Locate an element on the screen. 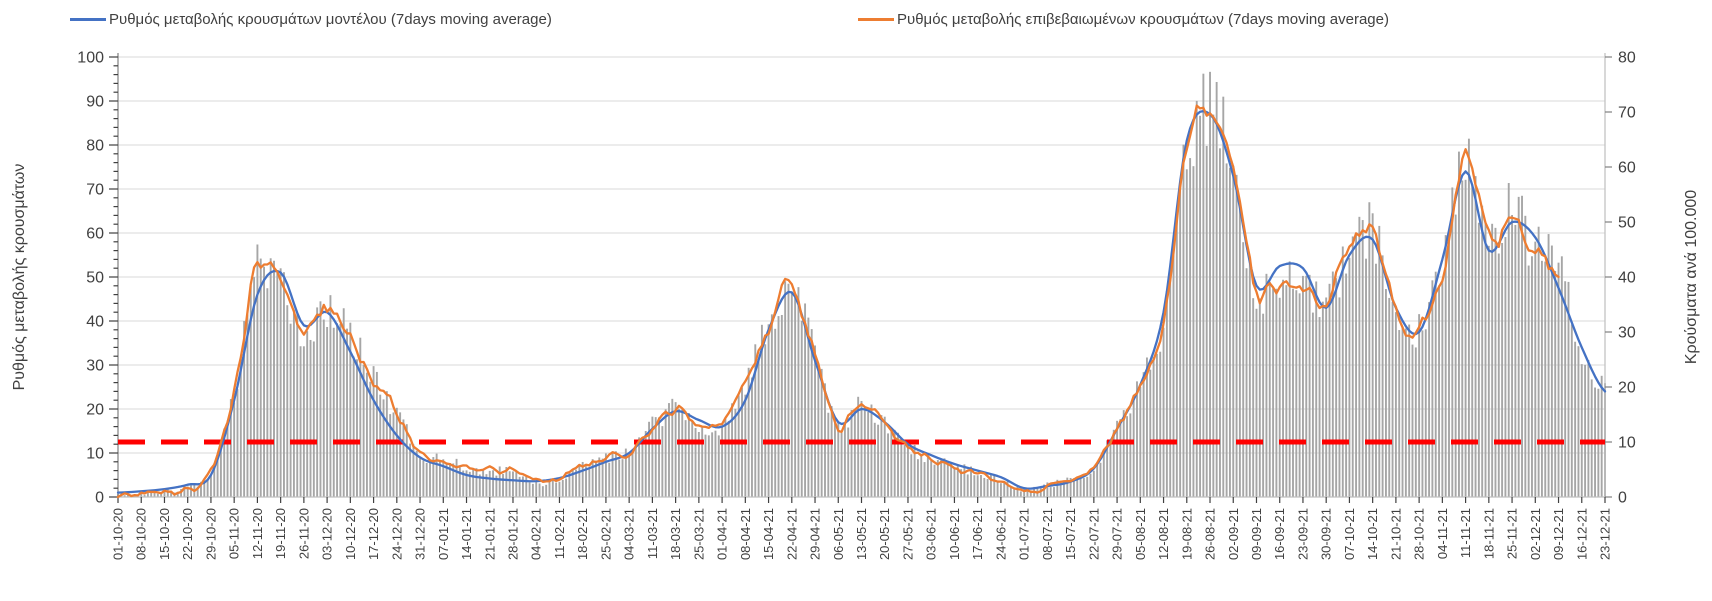 The image size is (1712, 601). left-axis-tick-label: 30 is located at coordinates (95, 366).